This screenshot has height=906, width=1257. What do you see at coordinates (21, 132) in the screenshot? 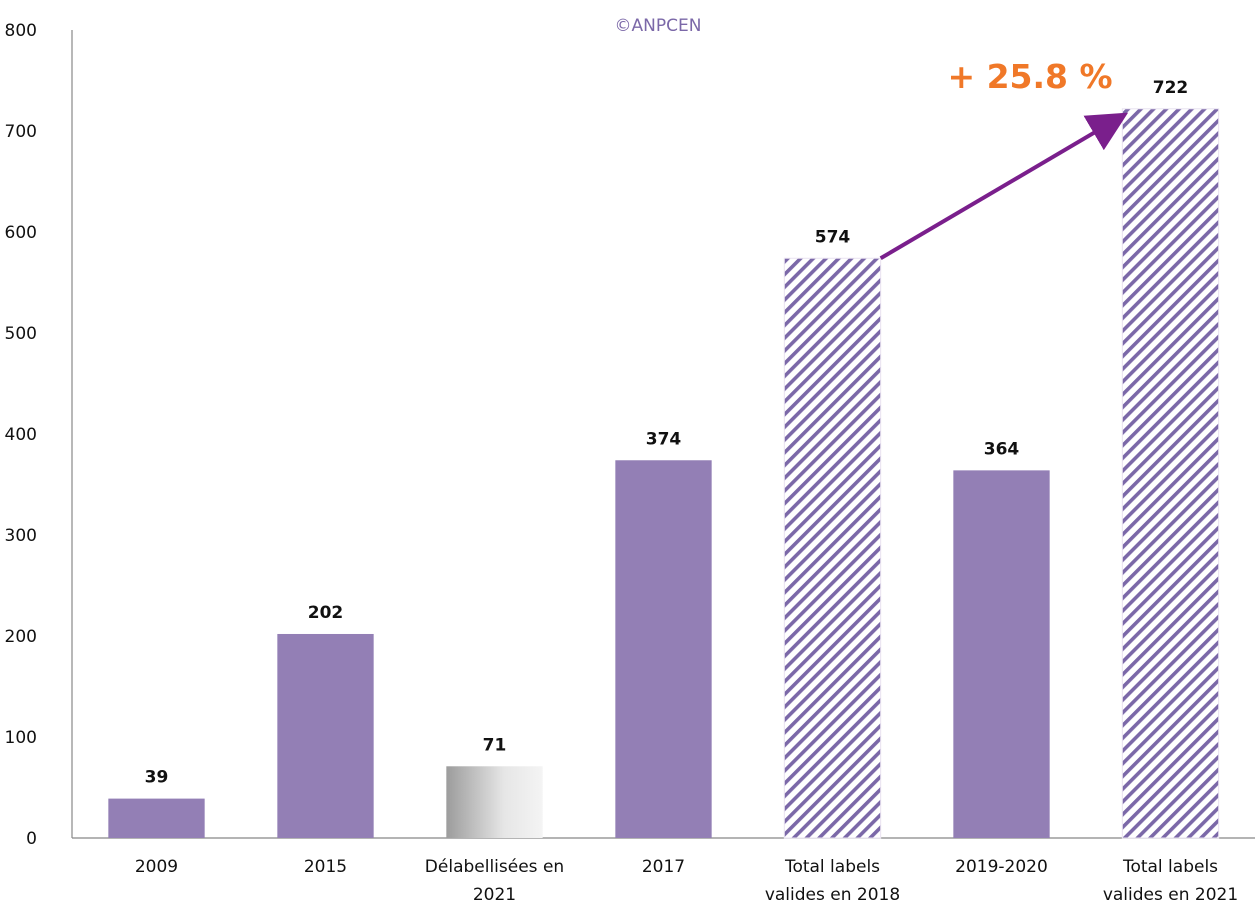
I see `y-tick-label: 700` at bounding box center [21, 132].